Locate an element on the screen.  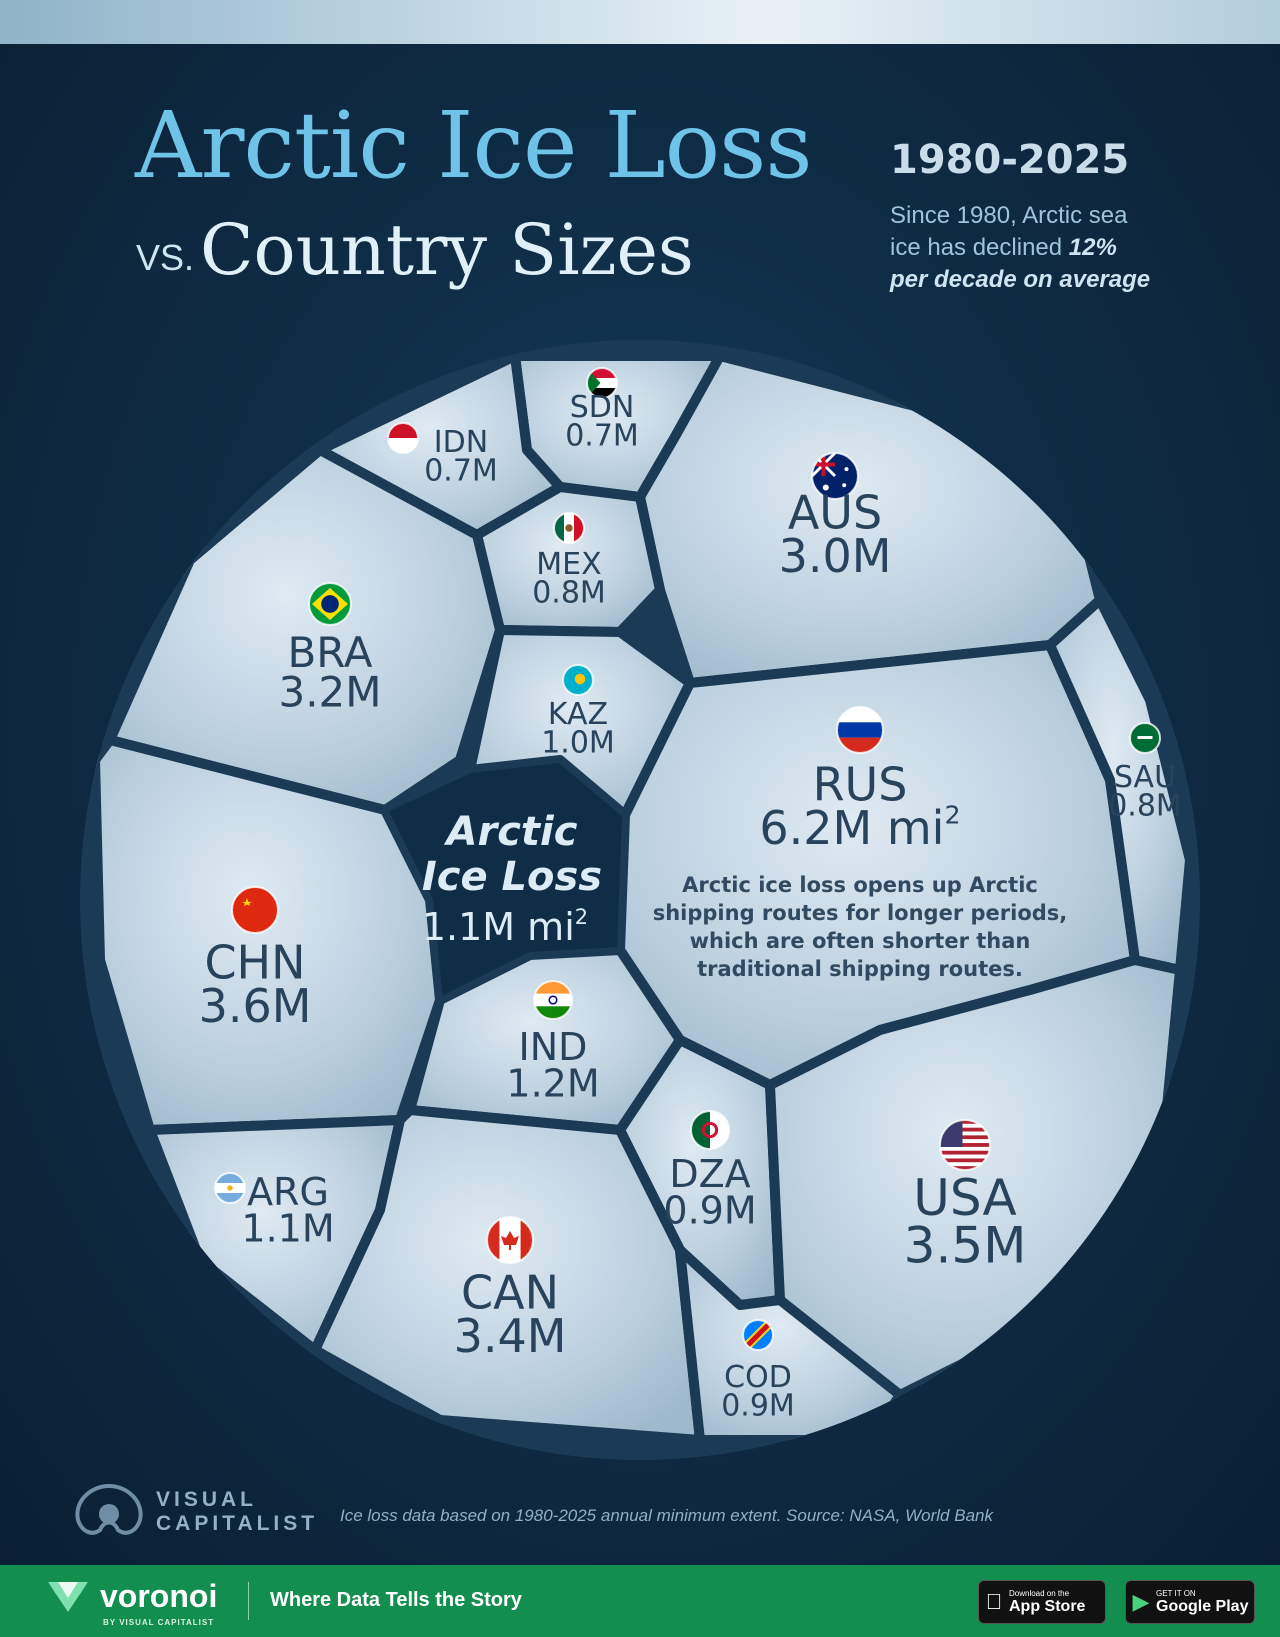
cell-arctic-ice-loss is located at coordinates (504, 880).